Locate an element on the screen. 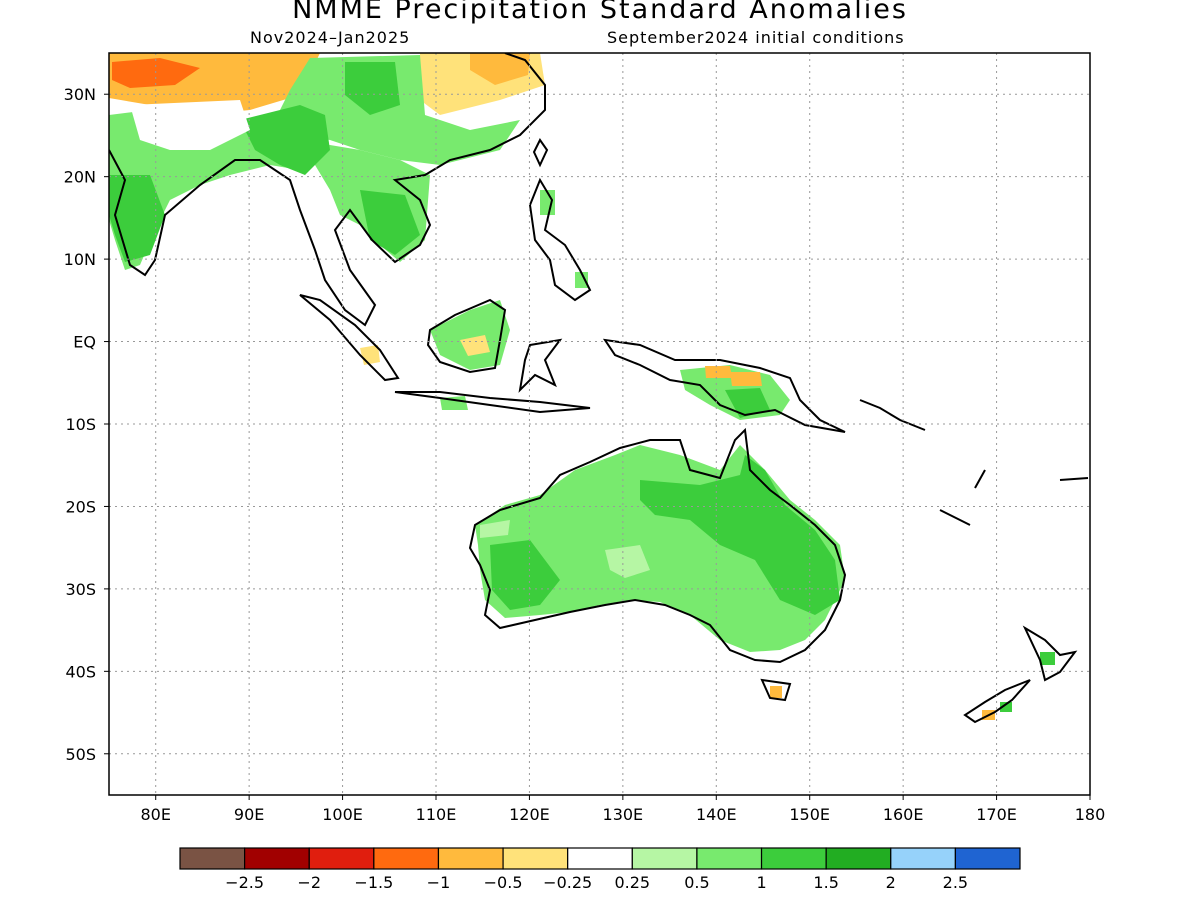  colorbar-label: −1.5 is located at coordinates (373, 882).